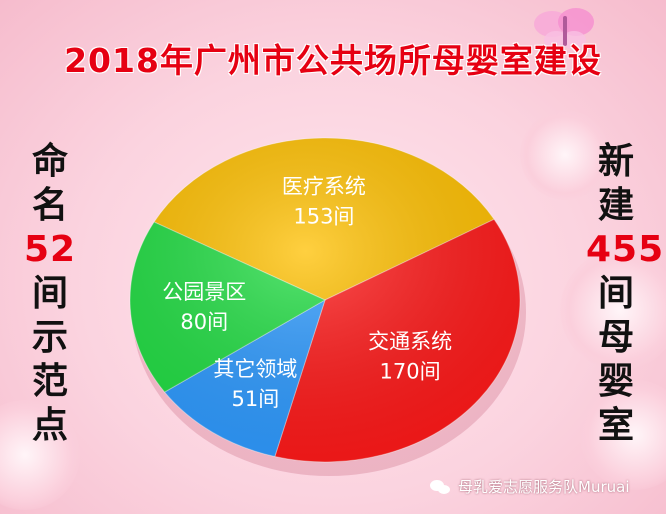 The height and width of the screenshot is (514, 666). What do you see at coordinates (49, 425) in the screenshot?
I see `left-char: 点` at bounding box center [49, 425].